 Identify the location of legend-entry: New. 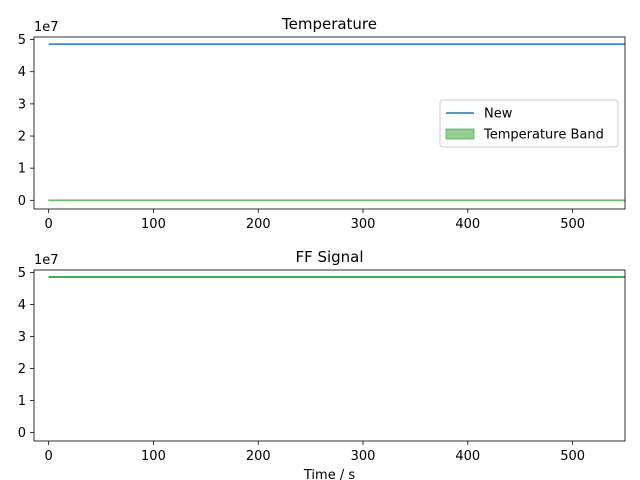
(498, 114).